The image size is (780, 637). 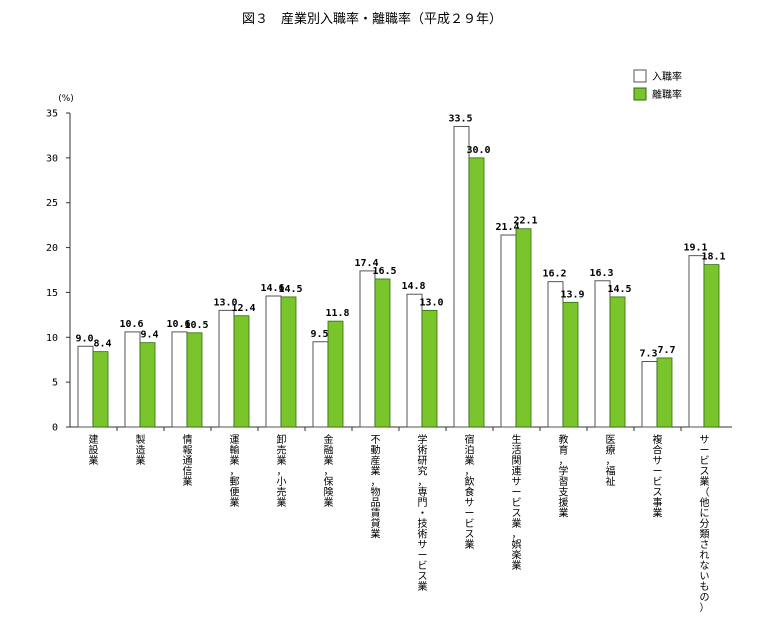 What do you see at coordinates (94, 450) in the screenshot?
I see `category-label: 建設業` at bounding box center [94, 450].